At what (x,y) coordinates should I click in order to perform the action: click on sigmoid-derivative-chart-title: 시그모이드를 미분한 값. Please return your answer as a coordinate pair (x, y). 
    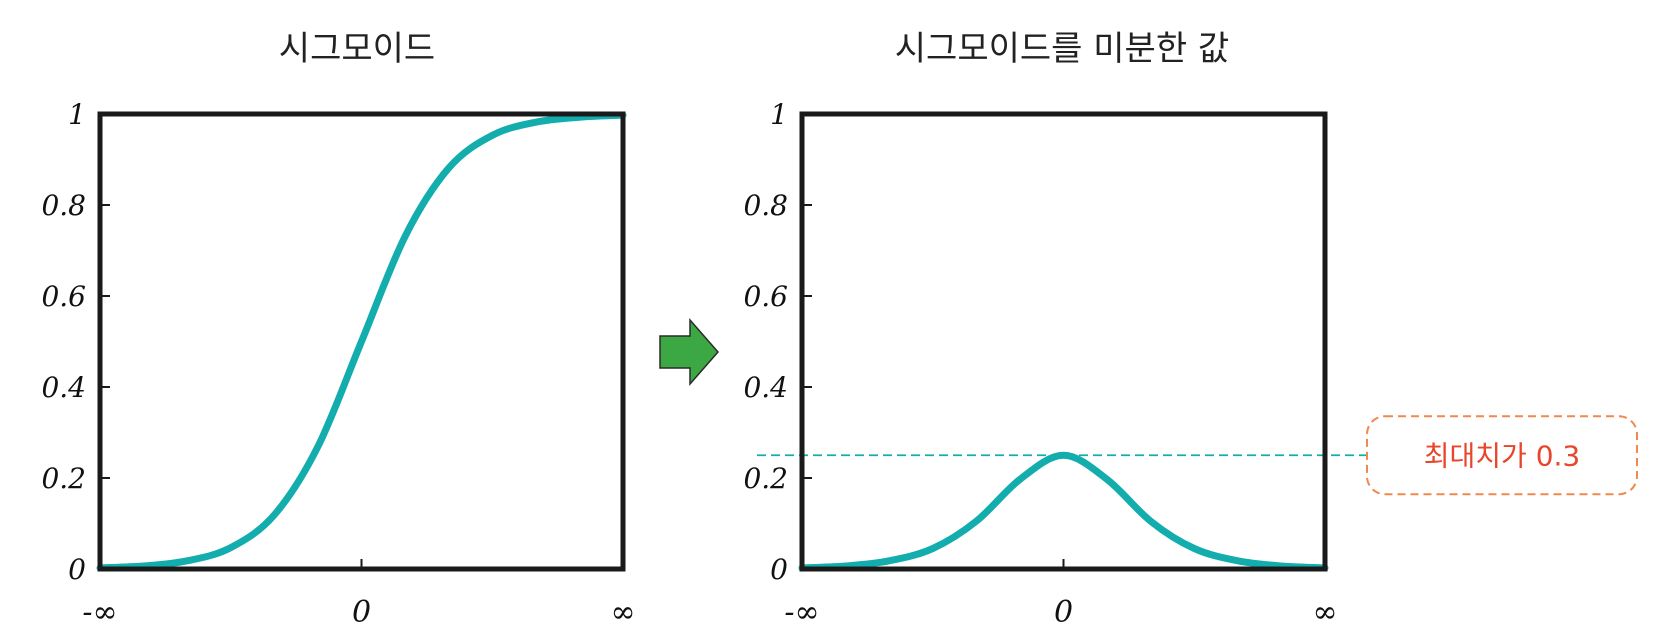
    Looking at the image, I should click on (1062, 49).